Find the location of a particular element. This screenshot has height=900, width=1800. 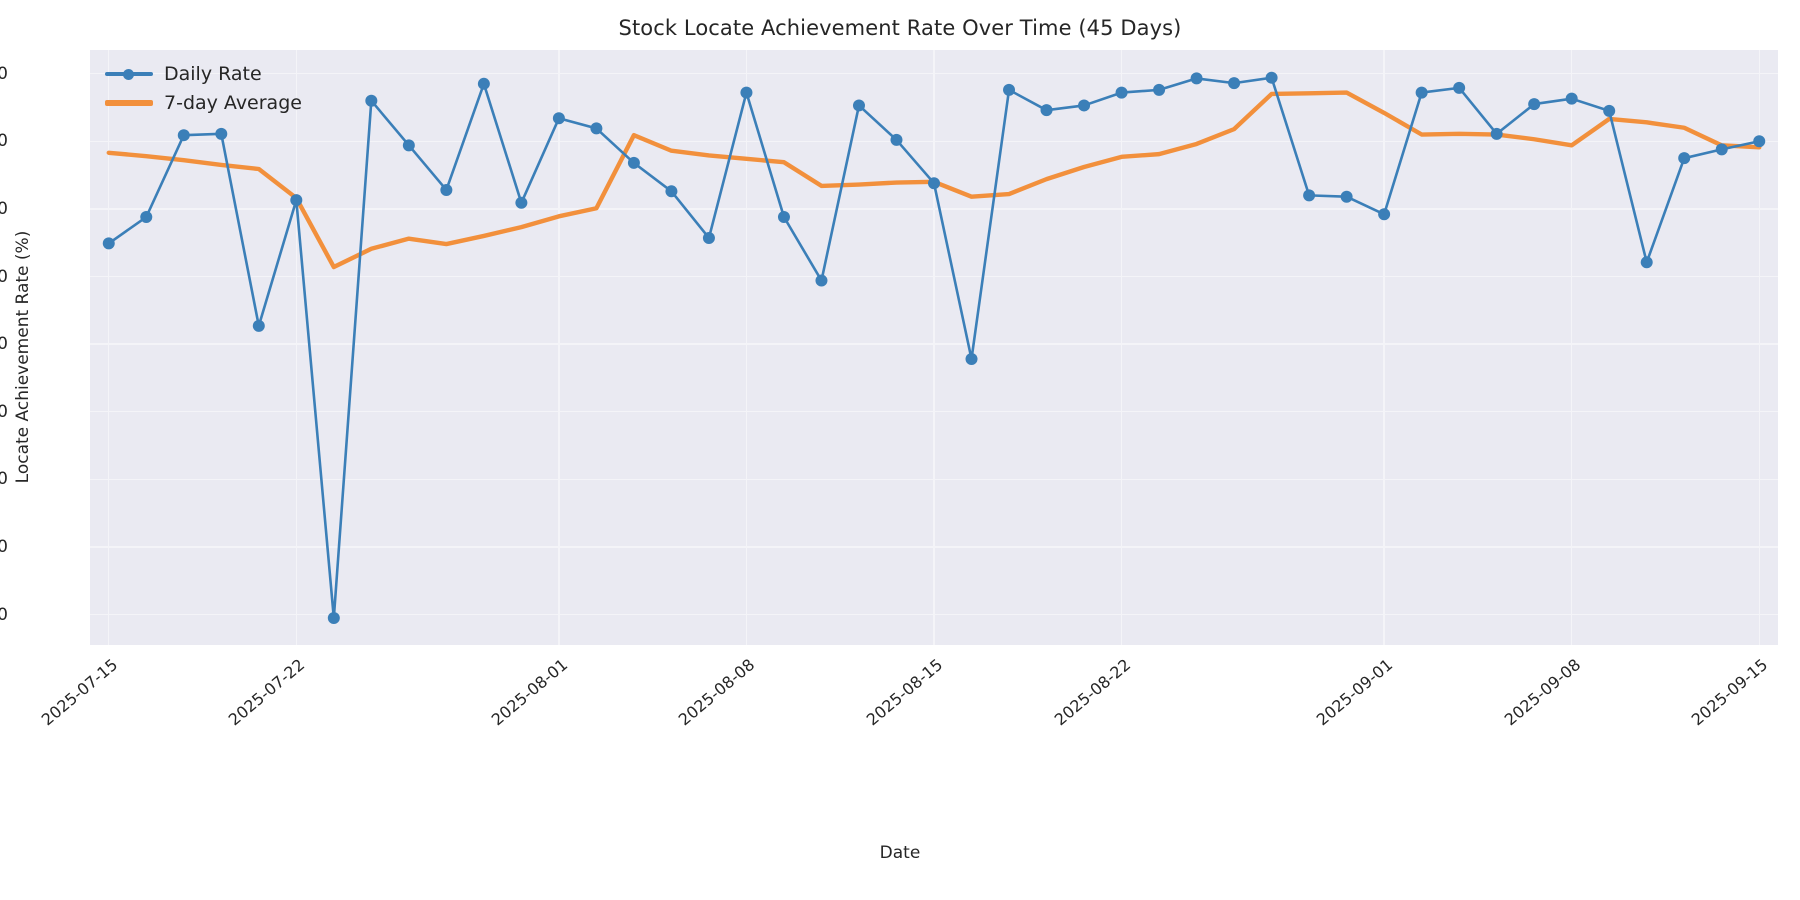

x-axis-tick-label: 2025-08-15 is located at coordinates (904, 692).